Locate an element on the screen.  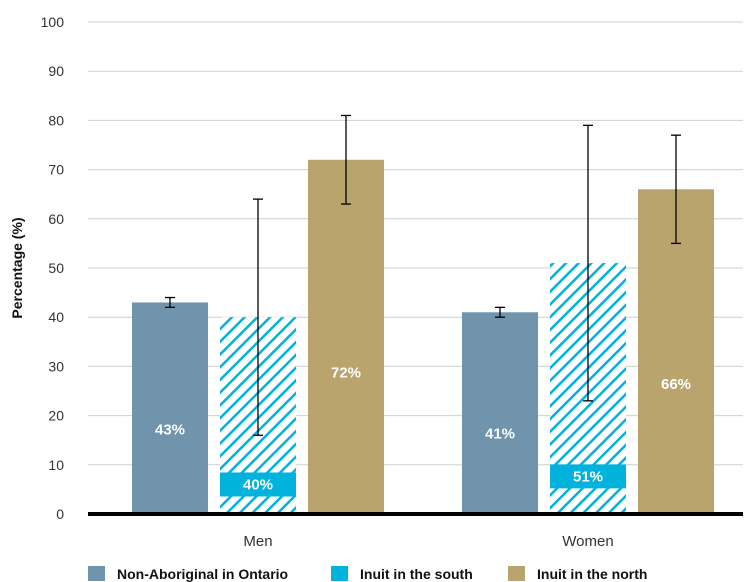
y-tick-label: 40 is located at coordinates (56, 317).